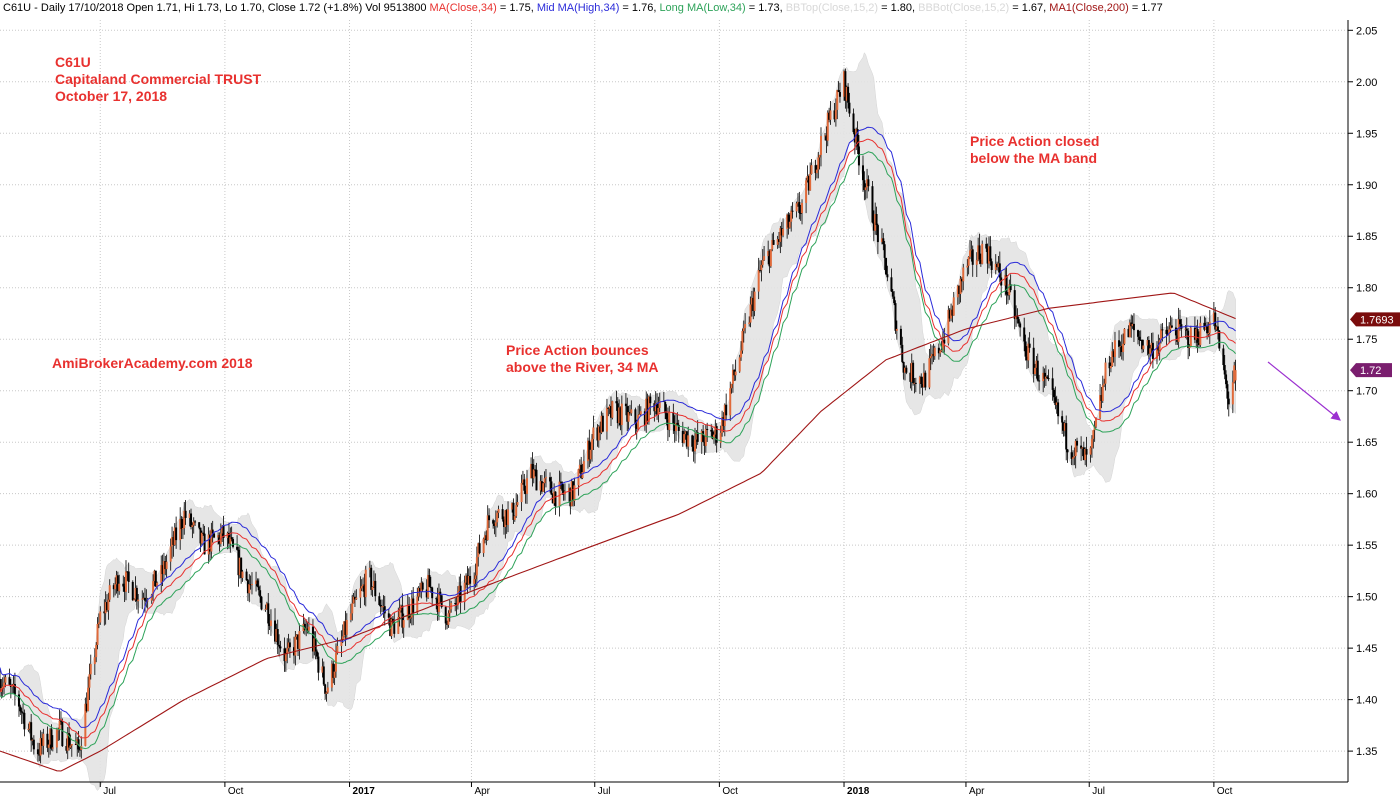 The image size is (1400, 796). What do you see at coordinates (898, 8) in the screenshot?
I see `header-segment: = 1.80,` at bounding box center [898, 8].